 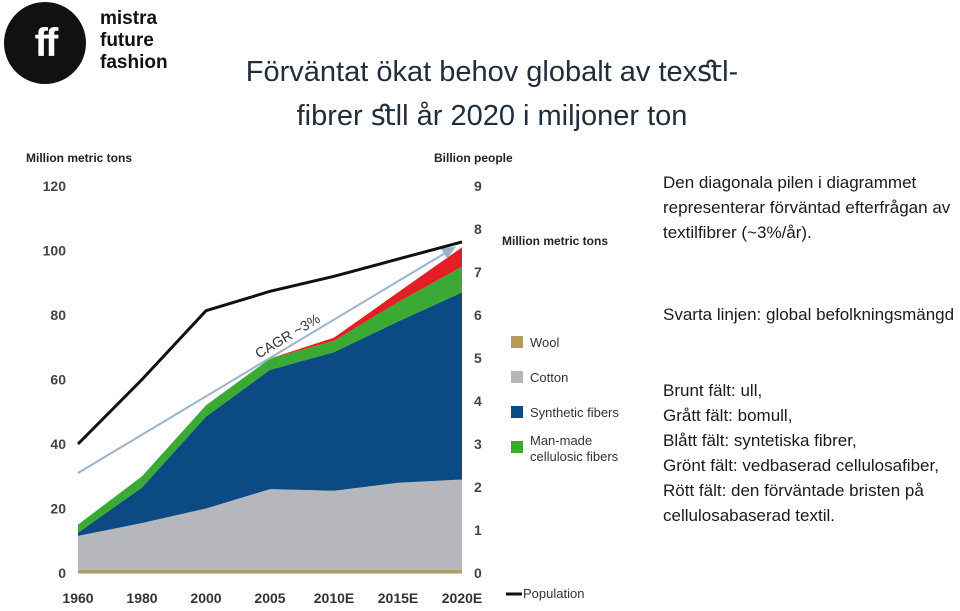 What do you see at coordinates (58, 380) in the screenshot?
I see `y-tick-label-60: 60` at bounding box center [58, 380].